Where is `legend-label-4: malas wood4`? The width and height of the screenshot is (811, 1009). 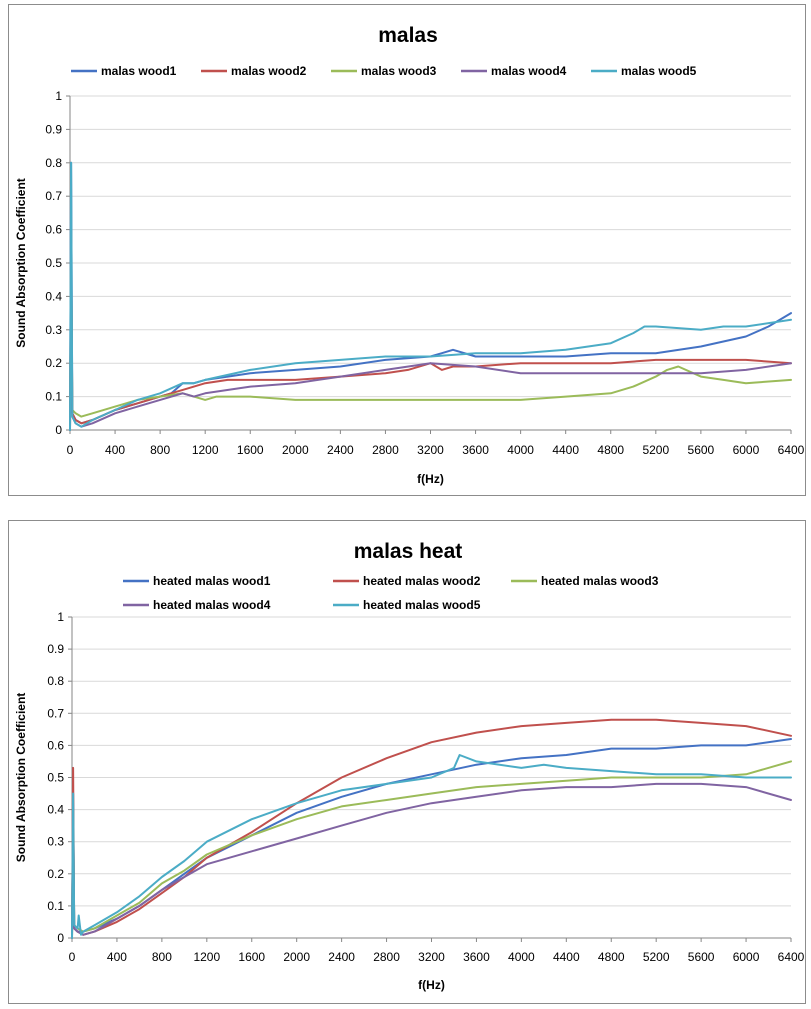 legend-label-4: malas wood4 is located at coordinates (529, 71).